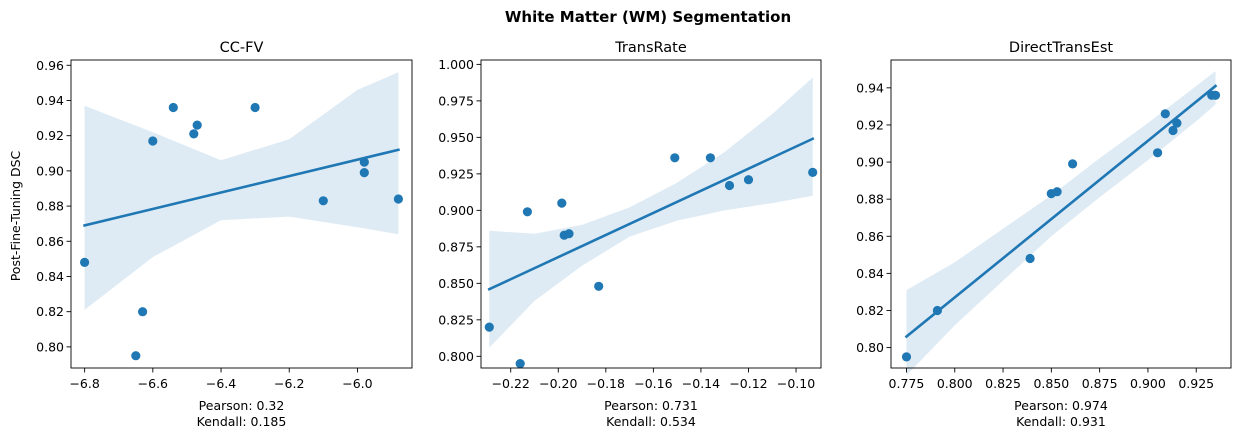 The height and width of the screenshot is (438, 1242). Describe the element at coordinates (1061, 48) in the screenshot. I see `panel-title: DirectTransEst` at that location.